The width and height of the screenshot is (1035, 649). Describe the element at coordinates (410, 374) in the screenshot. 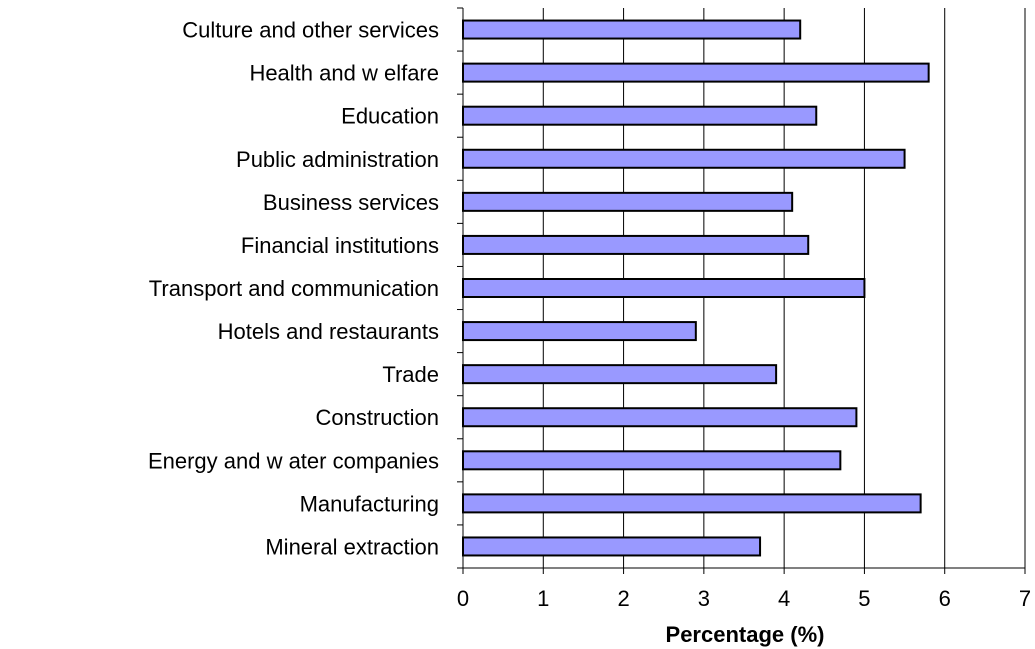

I see `category-label-8: Trade` at that location.